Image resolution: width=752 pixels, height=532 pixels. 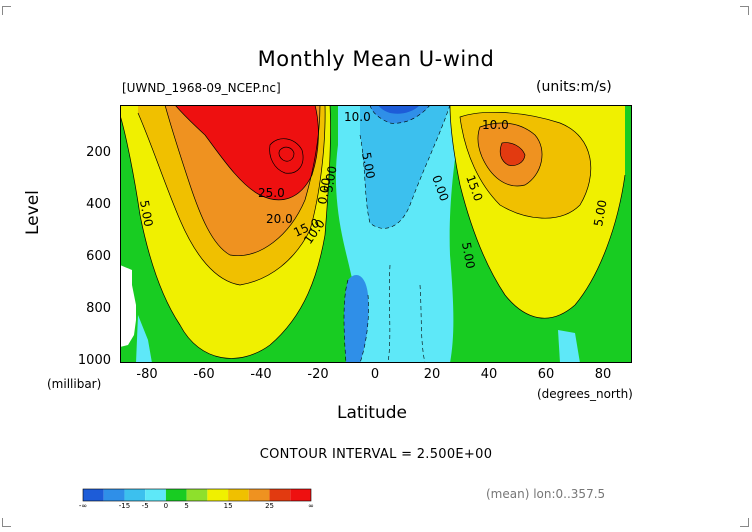 What do you see at coordinates (98, 204) in the screenshot?
I see `y-tick-label: 400` at bounding box center [98, 204].